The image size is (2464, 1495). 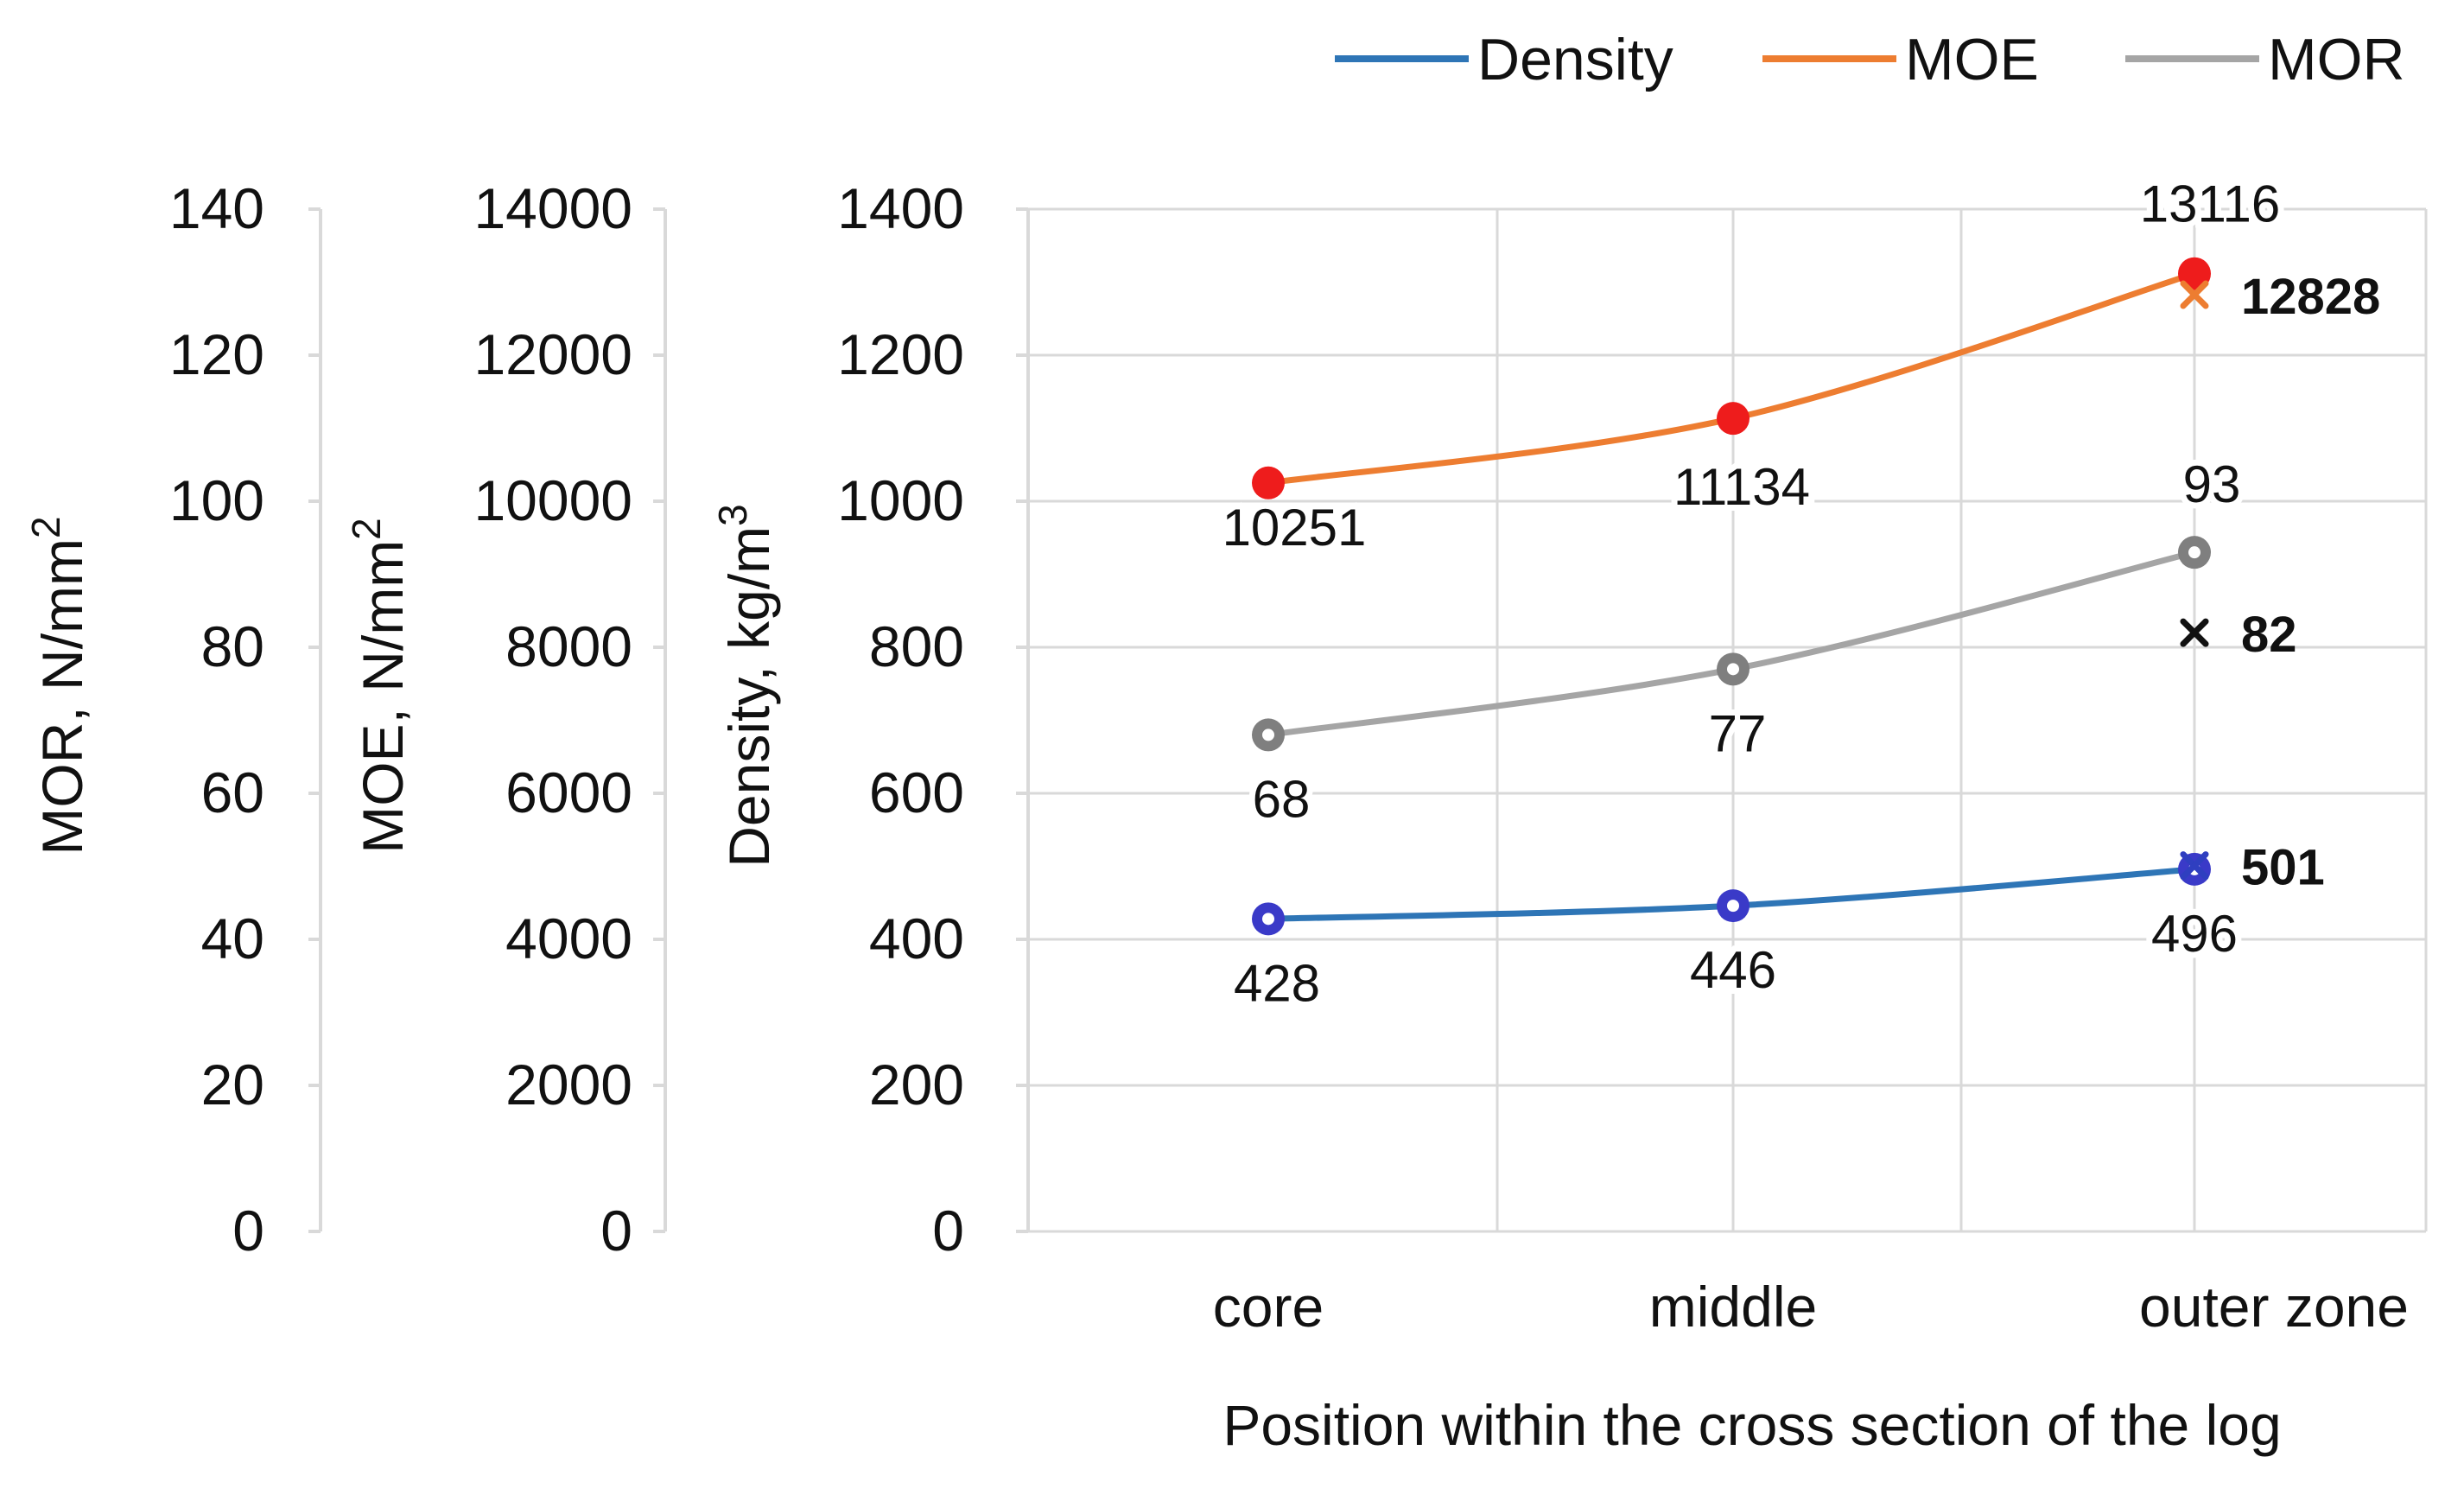 I want to click on density-tick-label: 1200, so click(x=900, y=354).